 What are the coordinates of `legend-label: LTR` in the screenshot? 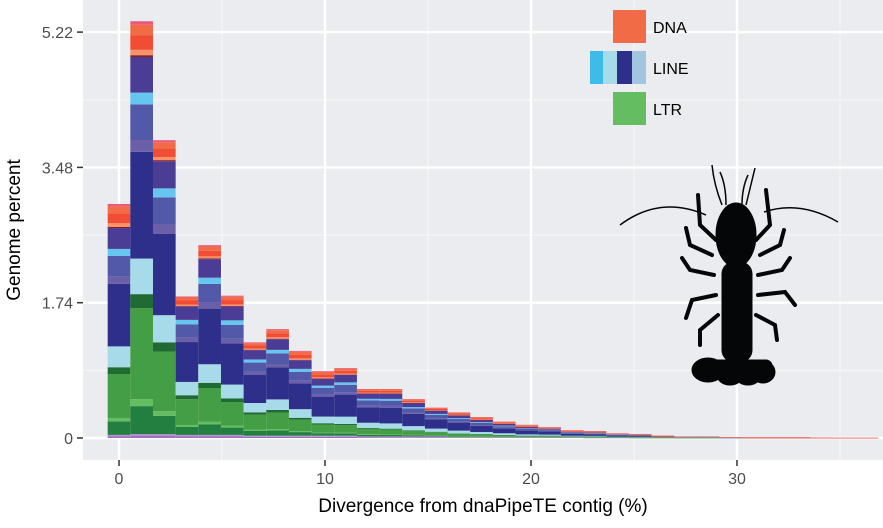 It's located at (667, 110).